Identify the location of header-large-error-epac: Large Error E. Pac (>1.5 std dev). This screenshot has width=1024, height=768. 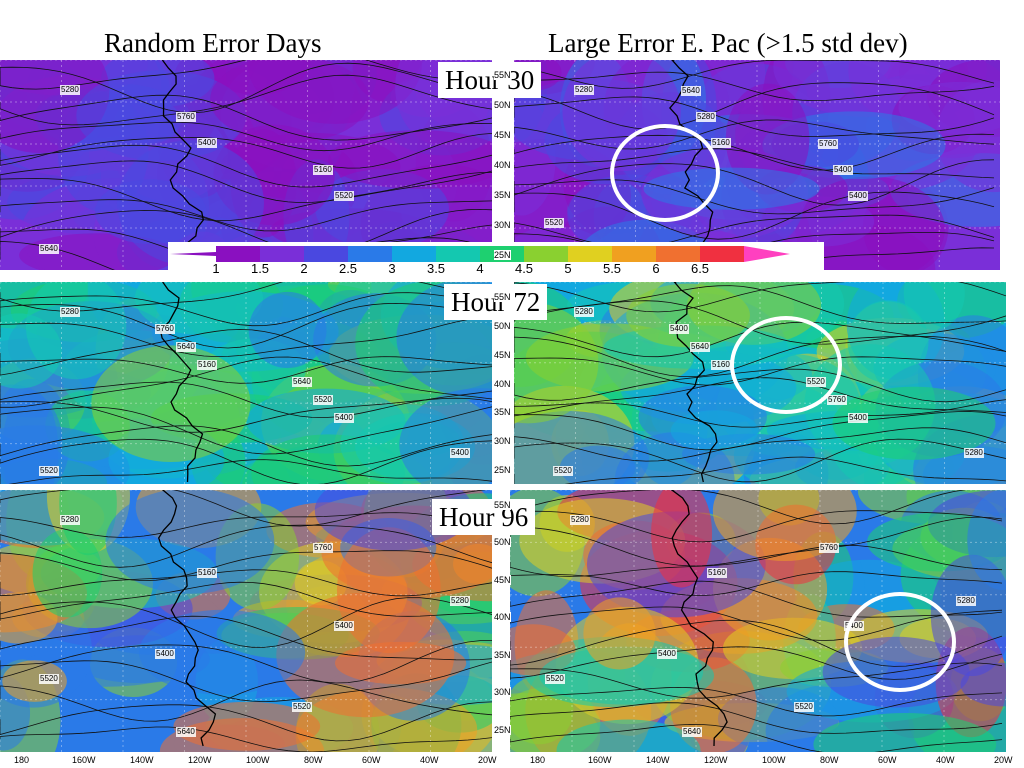
(728, 43).